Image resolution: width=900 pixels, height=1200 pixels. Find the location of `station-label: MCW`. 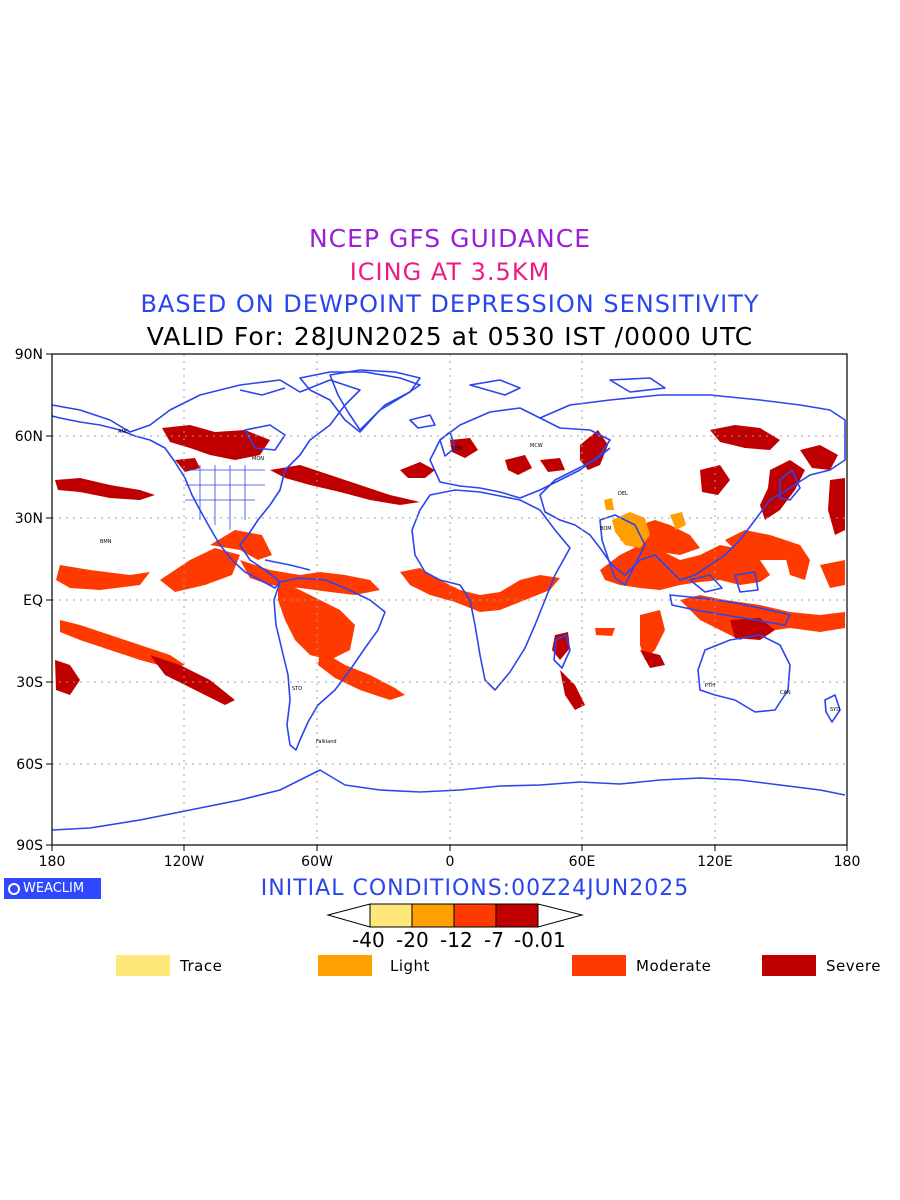

station-label: MCW is located at coordinates (536, 446).